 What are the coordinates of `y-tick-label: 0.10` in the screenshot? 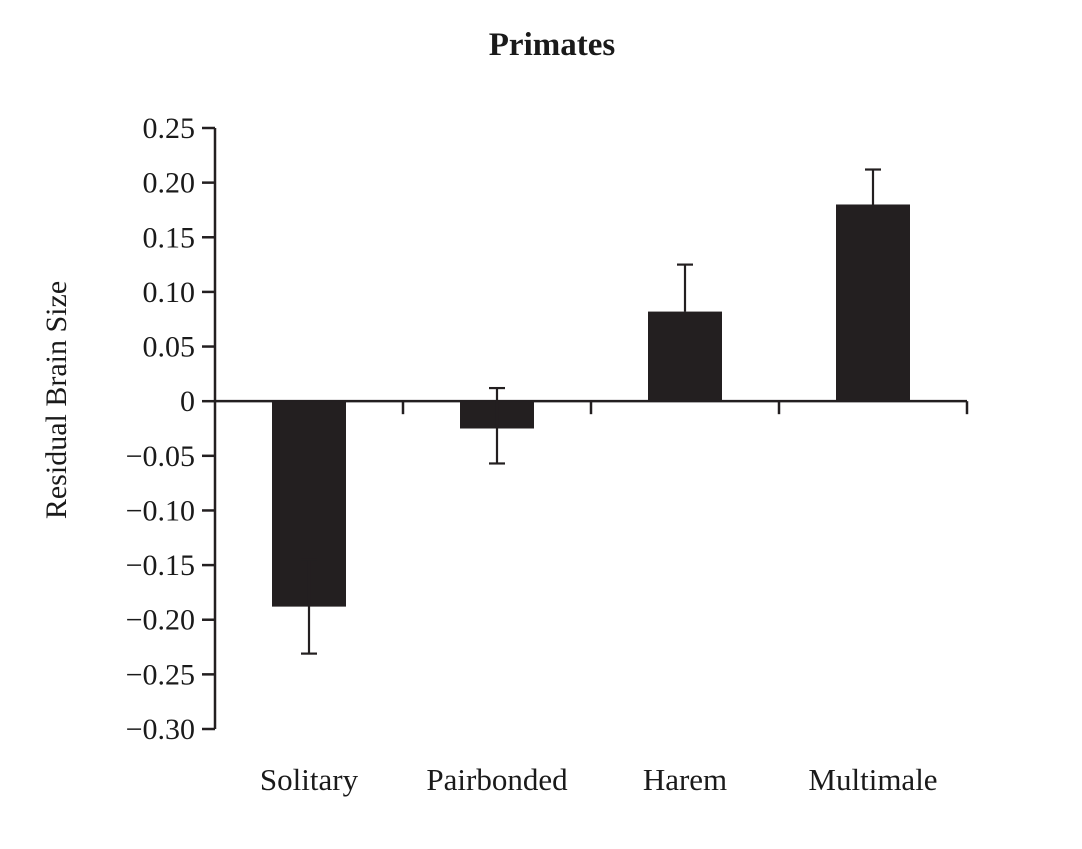 It's located at (169, 292).